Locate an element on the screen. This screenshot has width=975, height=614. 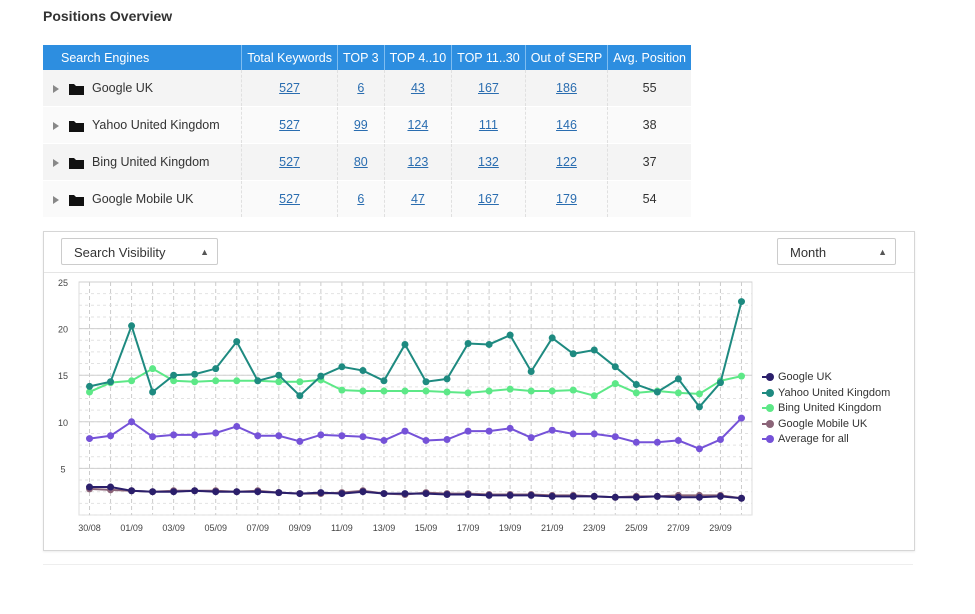
top4-10-link: 43 is located at coordinates (417, 88).